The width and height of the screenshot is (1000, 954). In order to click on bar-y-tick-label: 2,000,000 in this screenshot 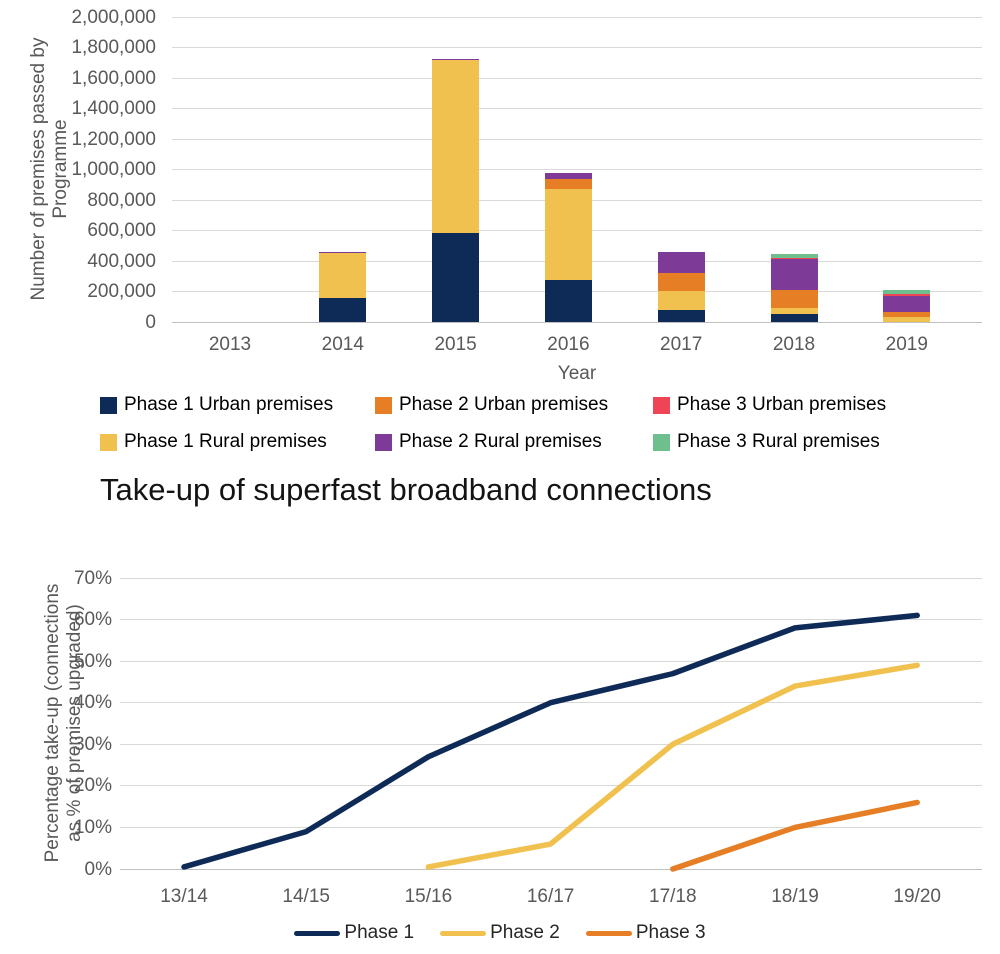, I will do `click(113, 17)`.